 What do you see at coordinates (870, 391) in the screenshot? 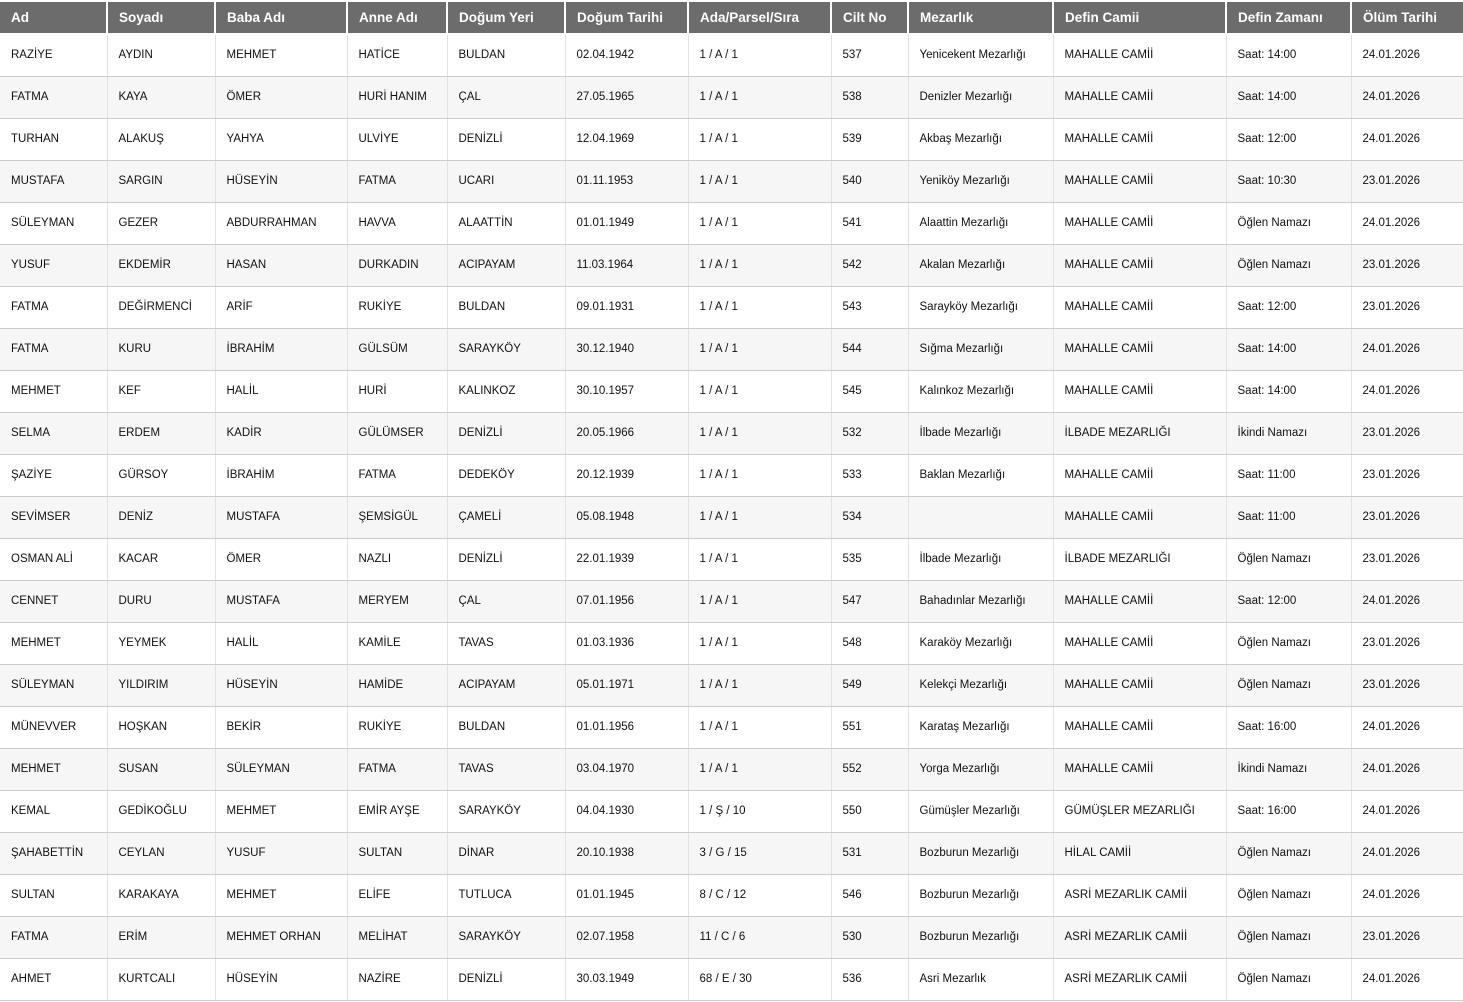
I see `cell-cilt_no: 545` at bounding box center [870, 391].